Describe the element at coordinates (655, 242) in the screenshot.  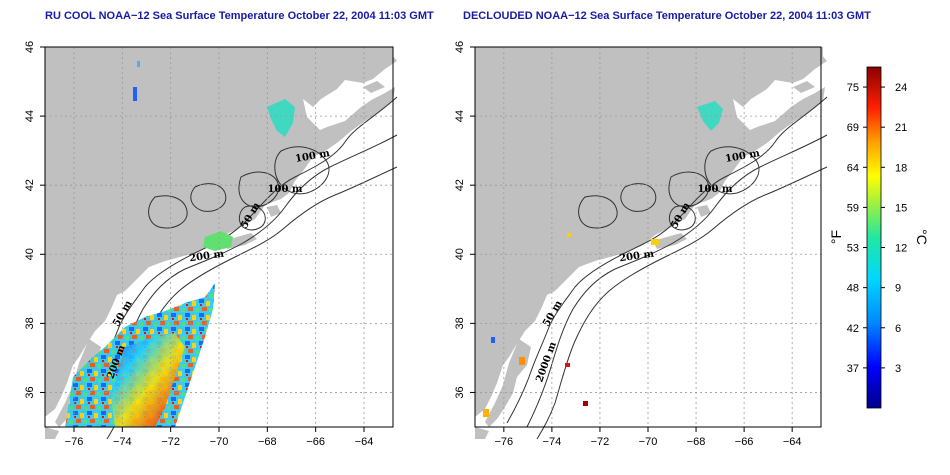
I see `right-sst-speck-georges` at that location.